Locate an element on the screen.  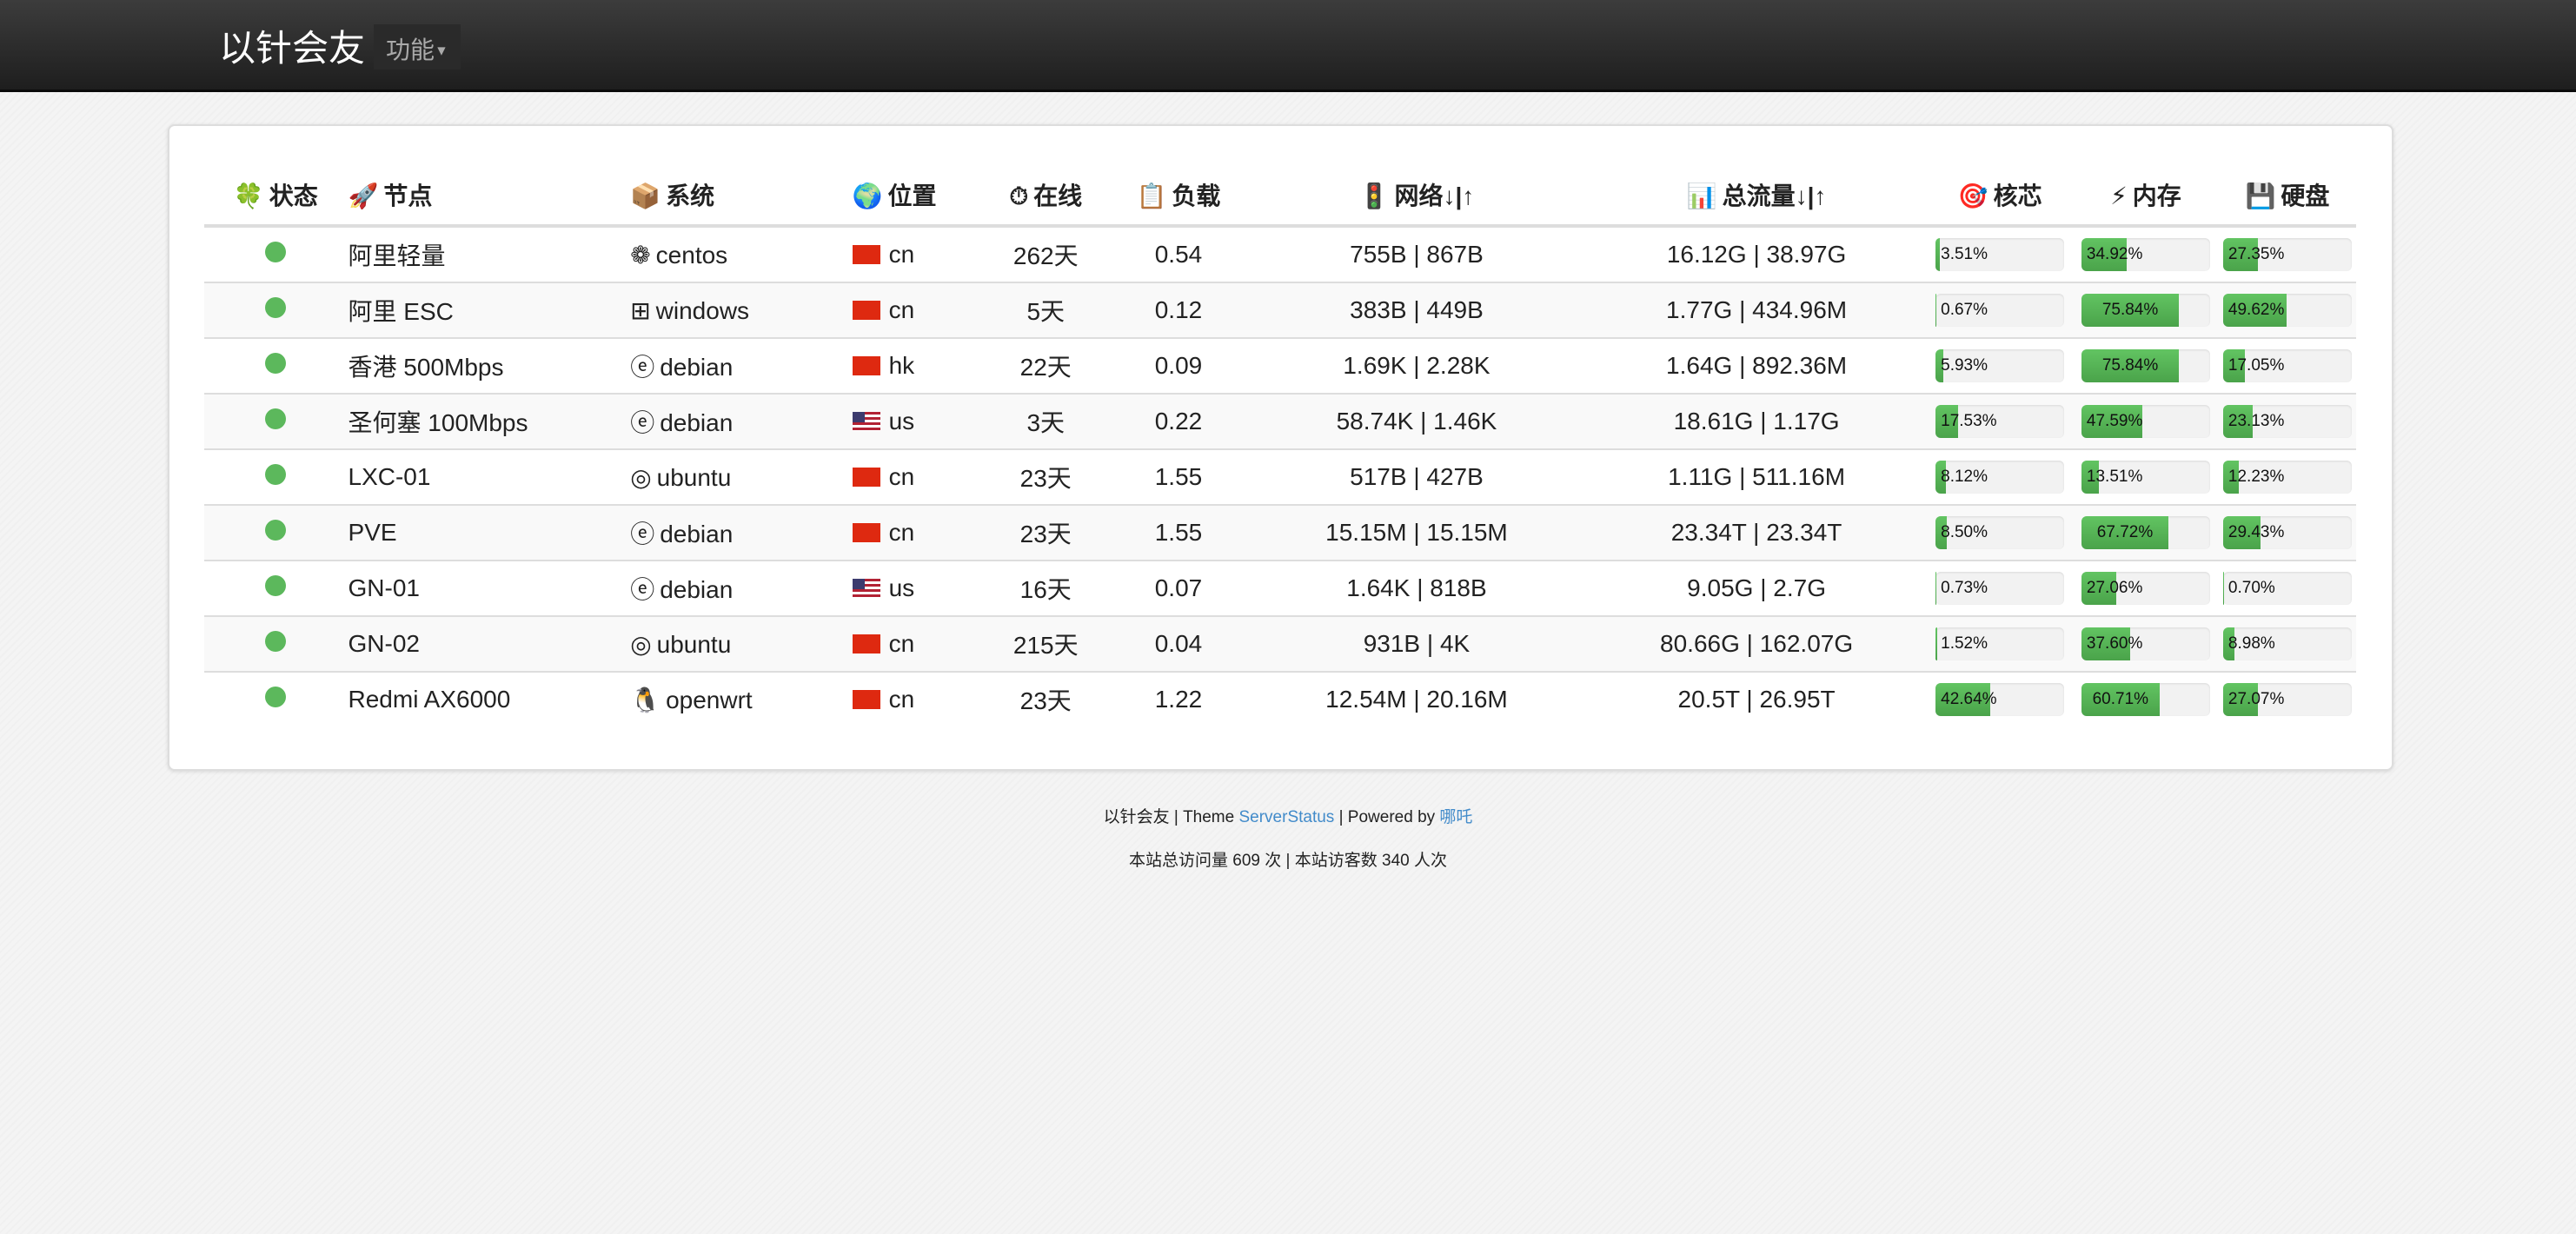
load: 0.07 is located at coordinates (1178, 588).